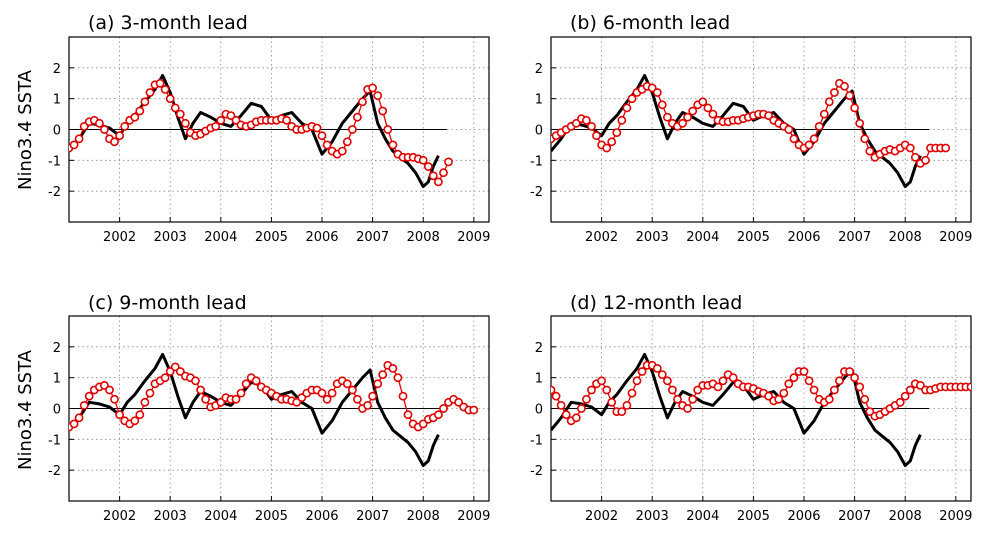 Image resolution: width=985 pixels, height=537 pixels. What do you see at coordinates (905, 516) in the screenshot?
I see `x-tick-label: 2008` at bounding box center [905, 516].